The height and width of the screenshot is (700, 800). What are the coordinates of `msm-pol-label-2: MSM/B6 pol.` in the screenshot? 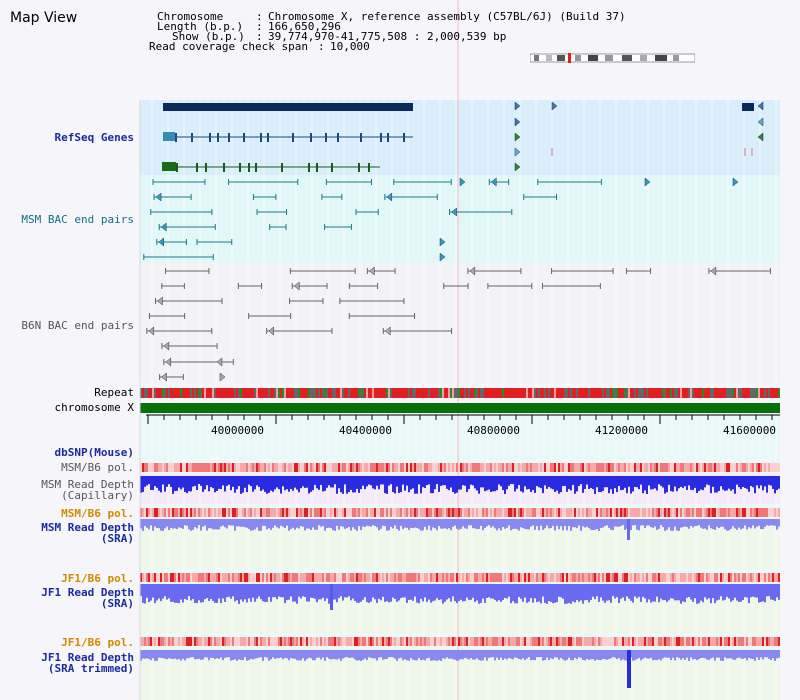 It's located at (97, 513).